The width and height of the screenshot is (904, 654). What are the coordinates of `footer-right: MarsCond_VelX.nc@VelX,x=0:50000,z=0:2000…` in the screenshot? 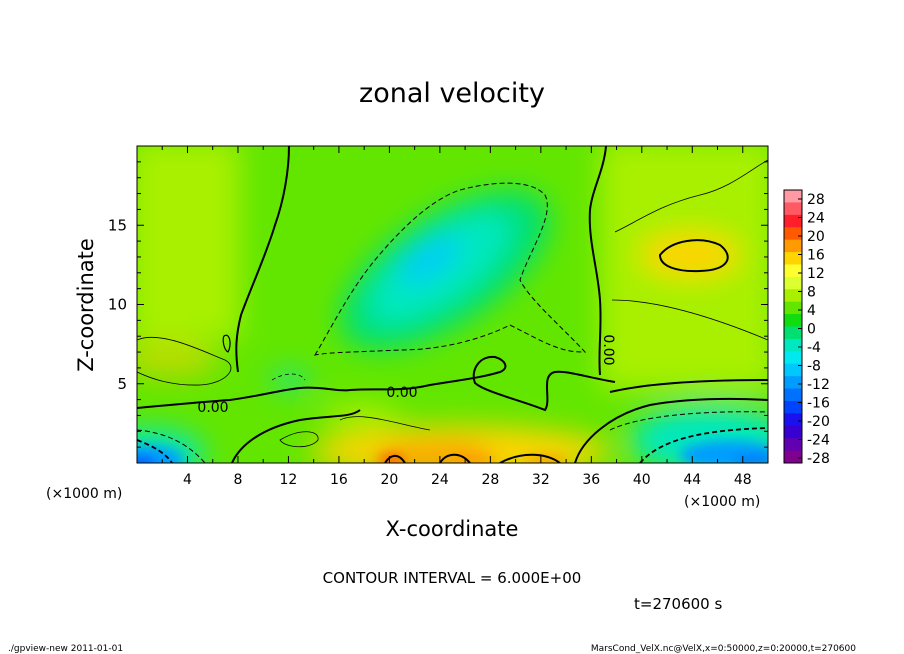 It's located at (723, 649).